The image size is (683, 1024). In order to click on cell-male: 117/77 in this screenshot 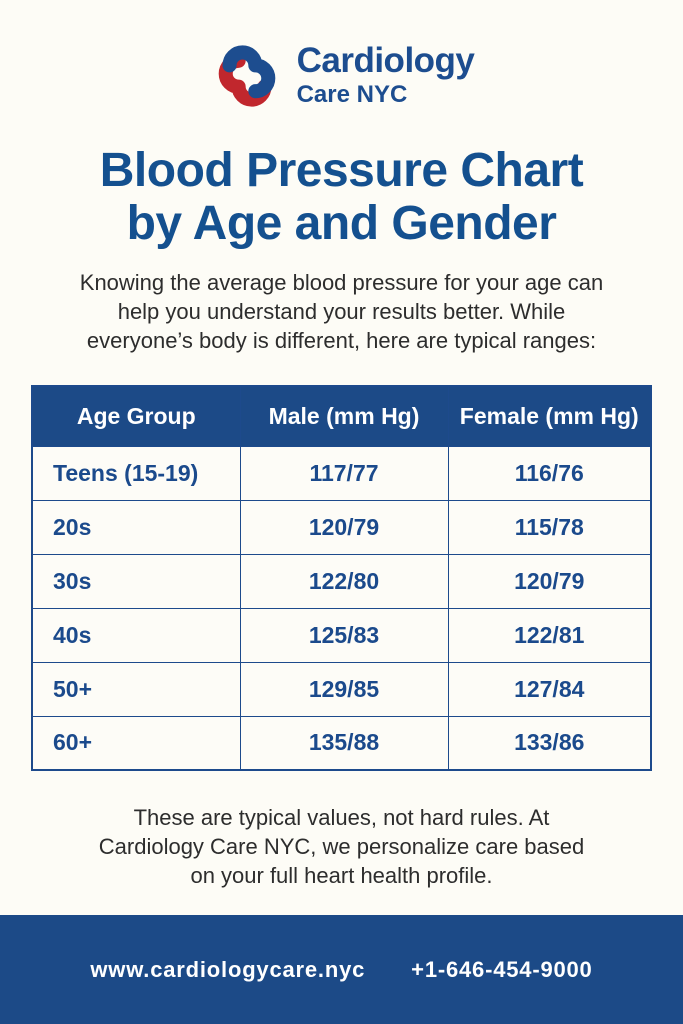, I will do `click(344, 473)`.